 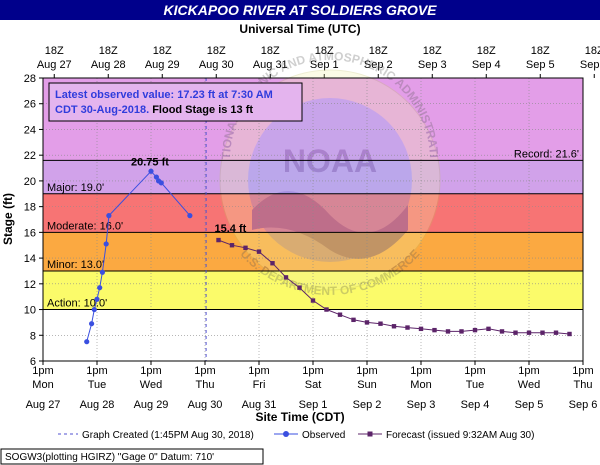 What do you see at coordinates (286, 434) in the screenshot?
I see `legend-observed-marker` at bounding box center [286, 434].